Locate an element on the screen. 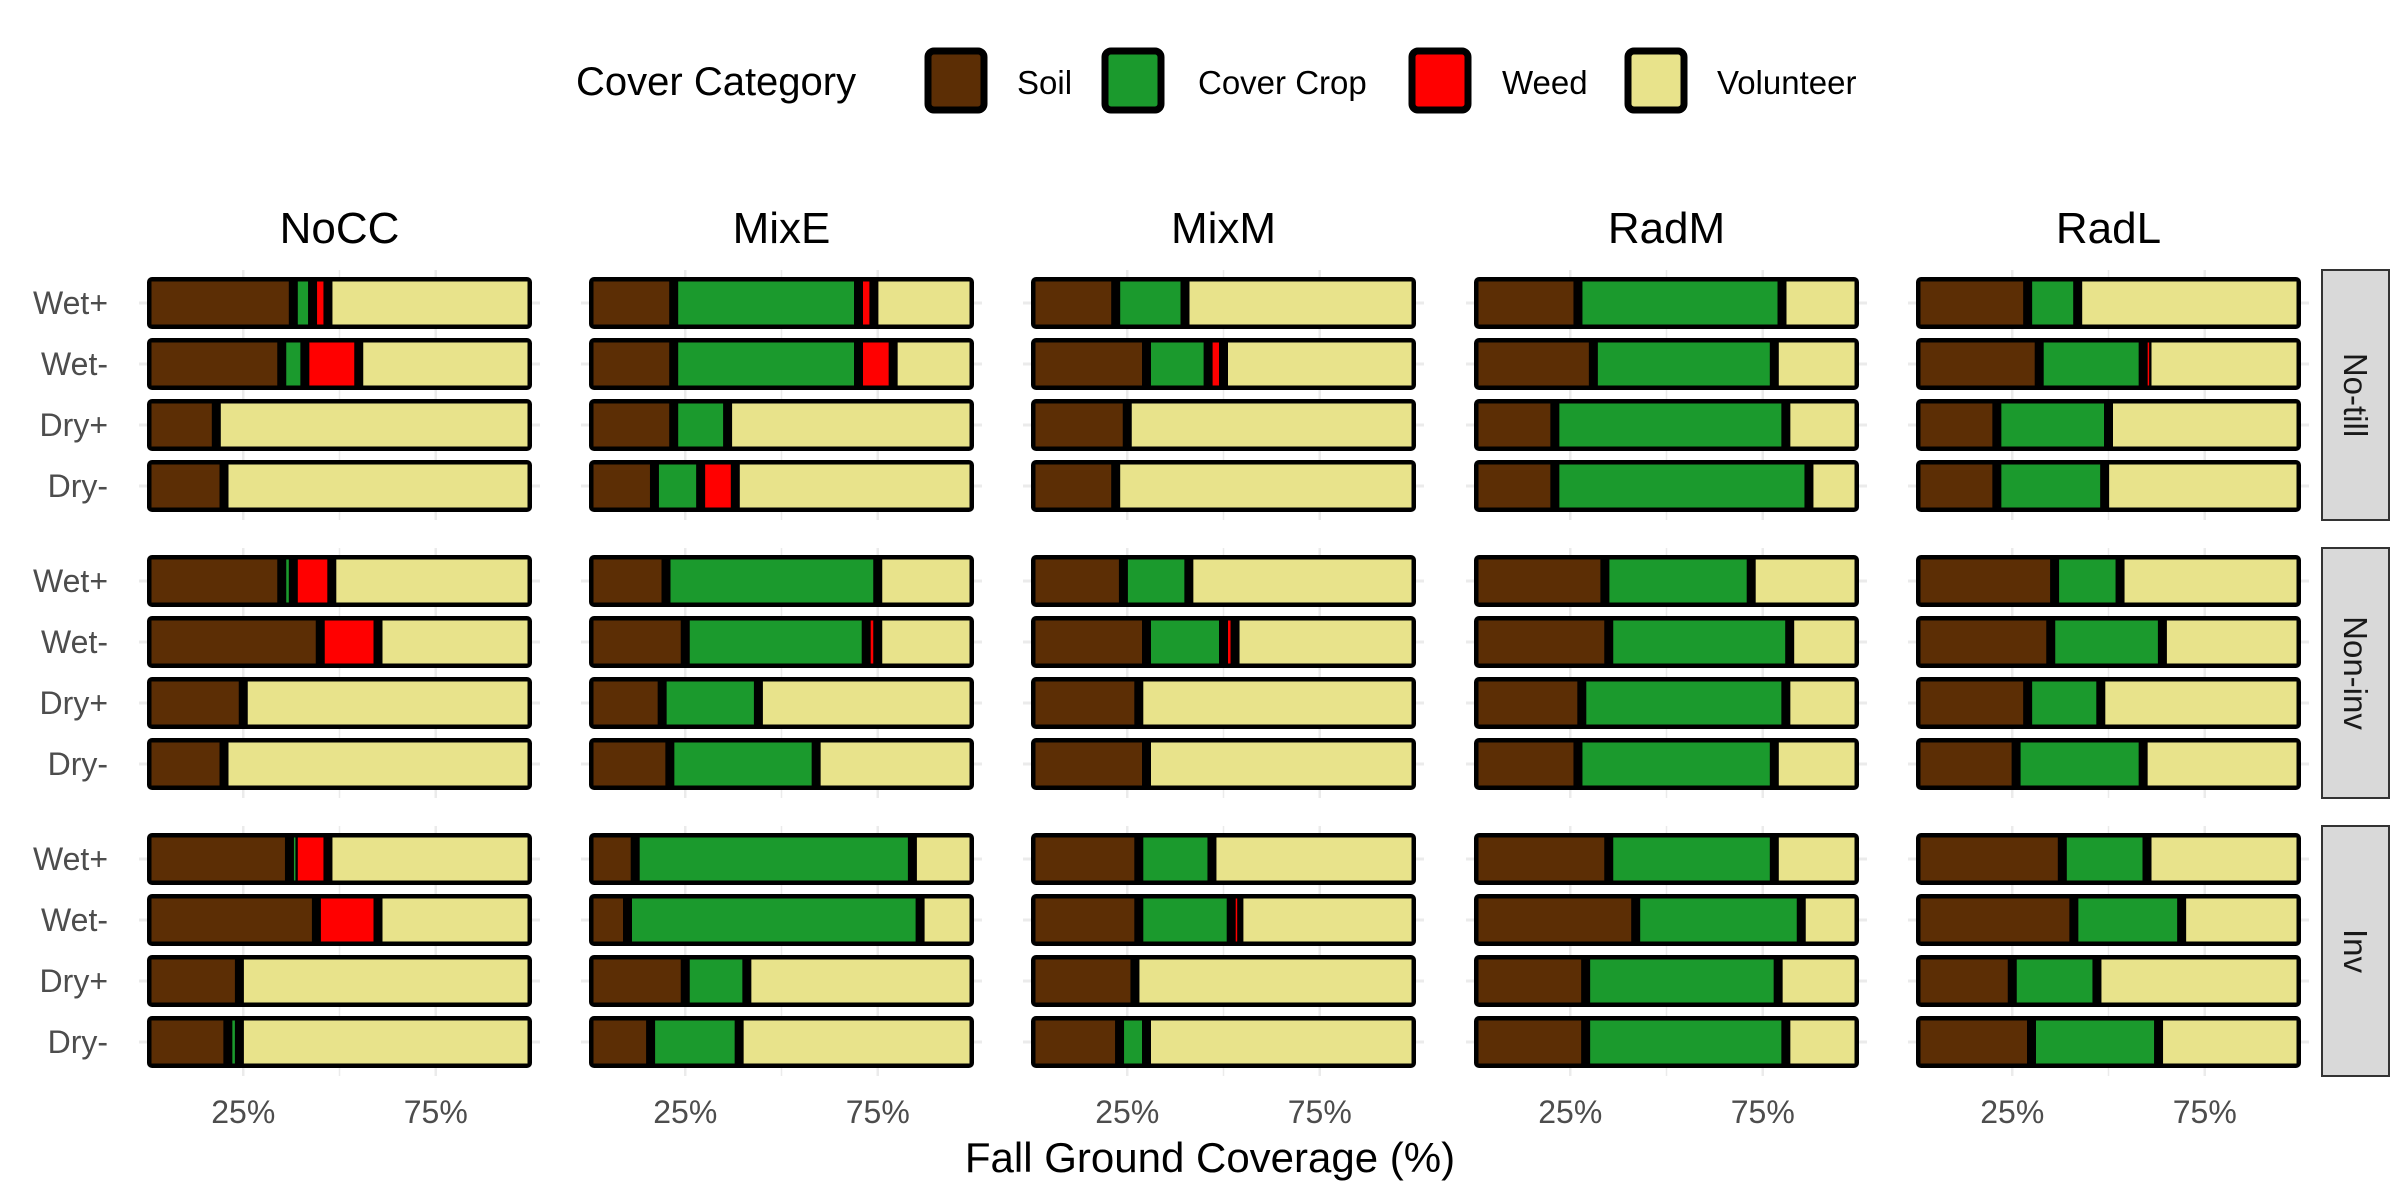 The image size is (2400, 1200). y-tick-label-inv-wet: Wet+ is located at coordinates (70, 859).